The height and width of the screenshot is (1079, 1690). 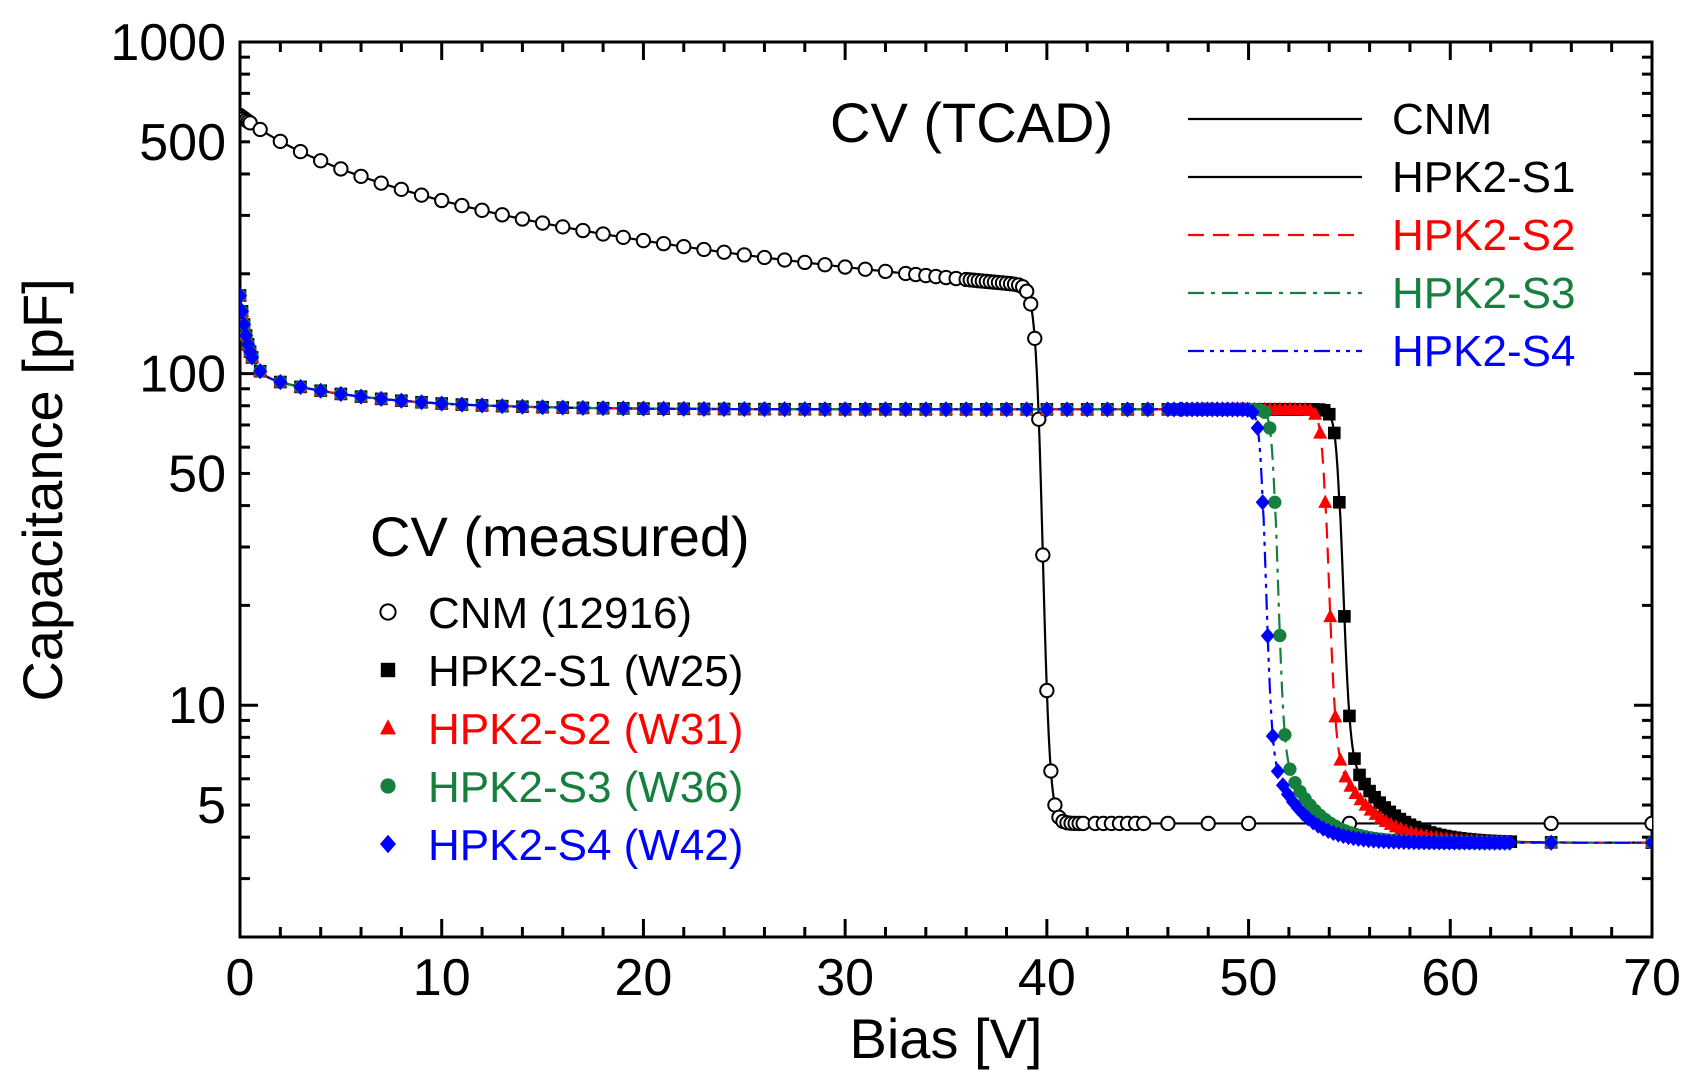 I want to click on measured-legend-title: CV (measured), so click(x=560, y=536).